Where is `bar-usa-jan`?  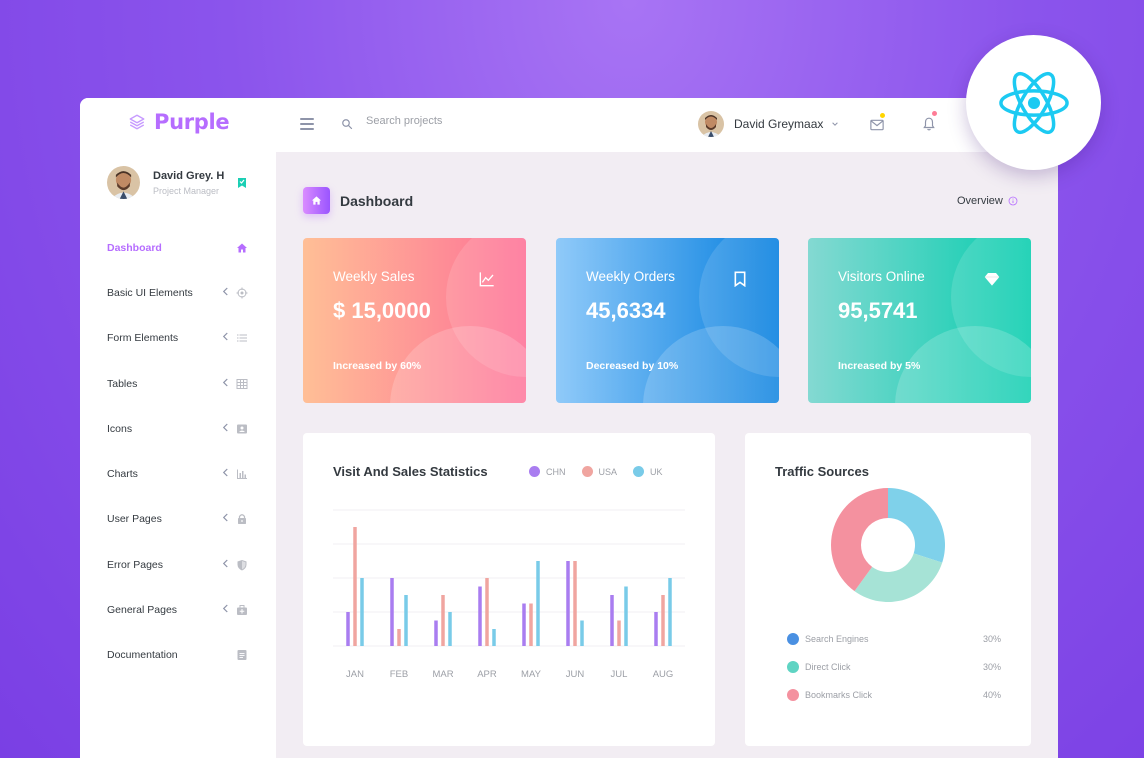 bar-usa-jan is located at coordinates (355, 586).